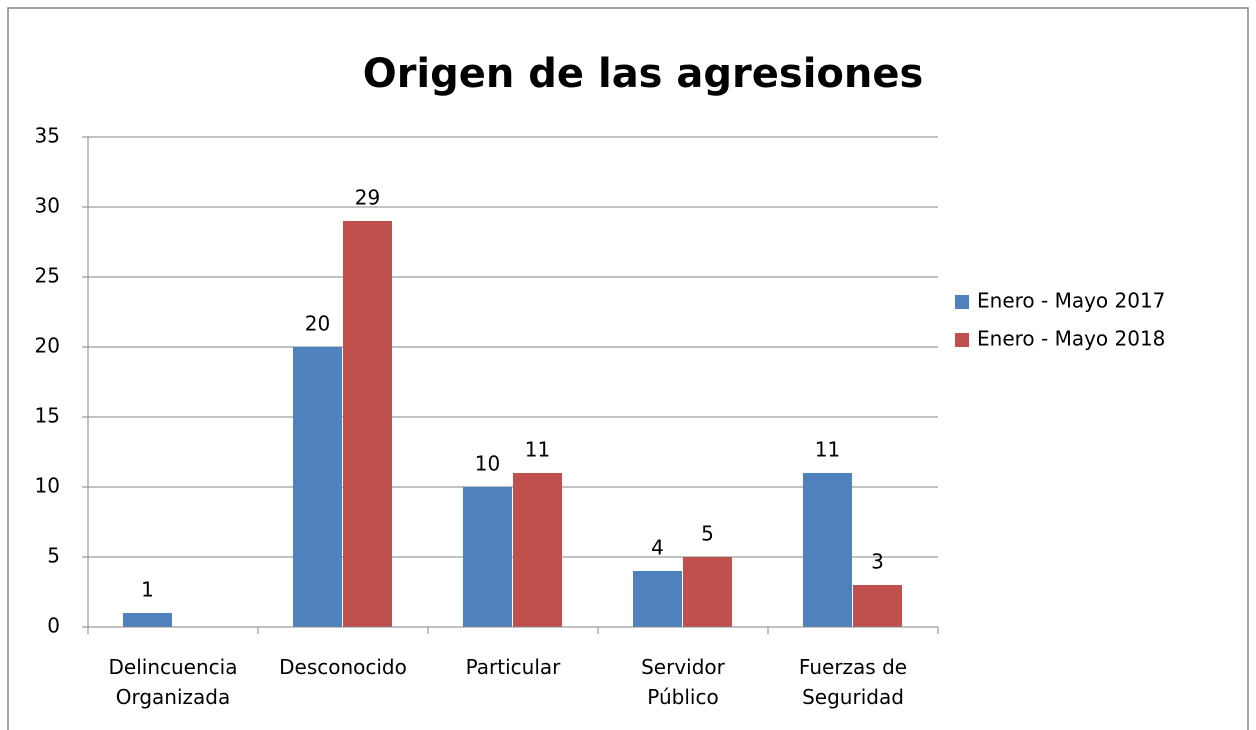  Describe the element at coordinates (147, 590) in the screenshot. I see `data-label: 1` at that location.